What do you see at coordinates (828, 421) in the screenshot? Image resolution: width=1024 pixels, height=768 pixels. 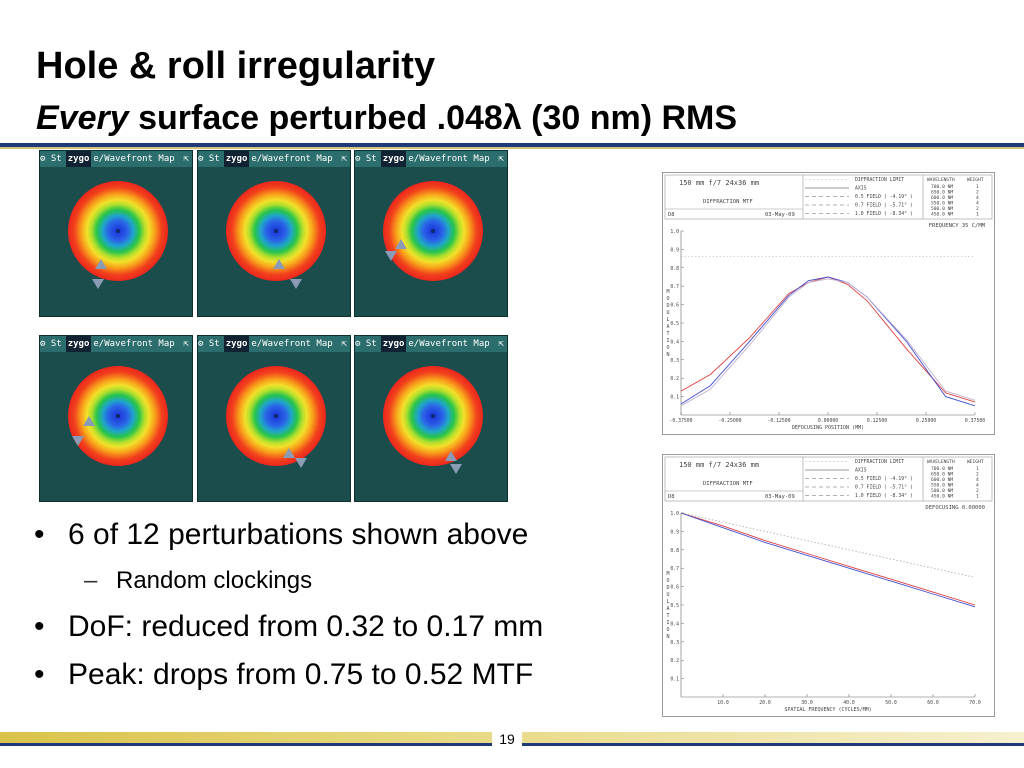 I see `x-tick-label: 0.00000` at bounding box center [828, 421].